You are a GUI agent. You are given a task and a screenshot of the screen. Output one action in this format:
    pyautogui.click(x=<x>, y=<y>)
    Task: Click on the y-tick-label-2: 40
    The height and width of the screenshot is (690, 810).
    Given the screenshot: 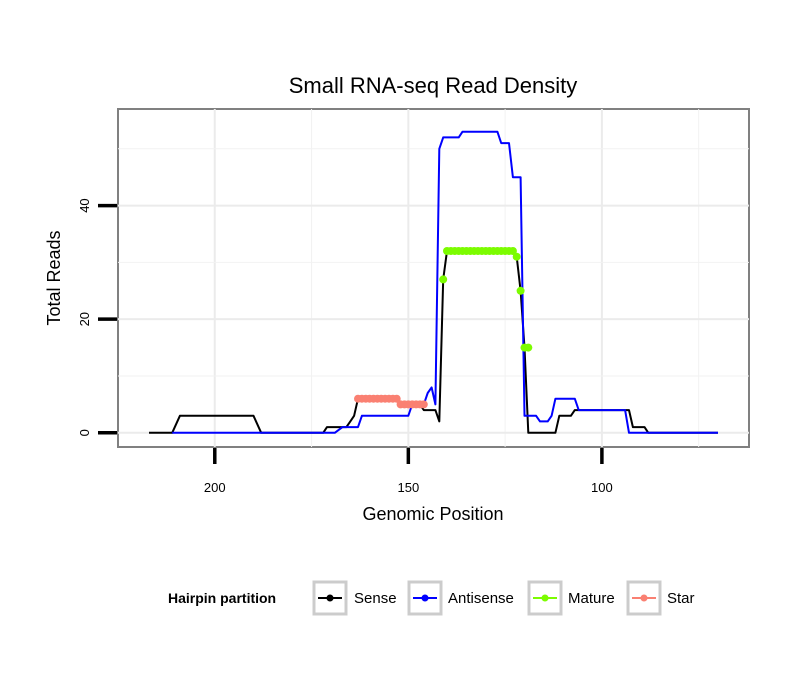 What is the action you would take?
    pyautogui.click(x=84, y=205)
    